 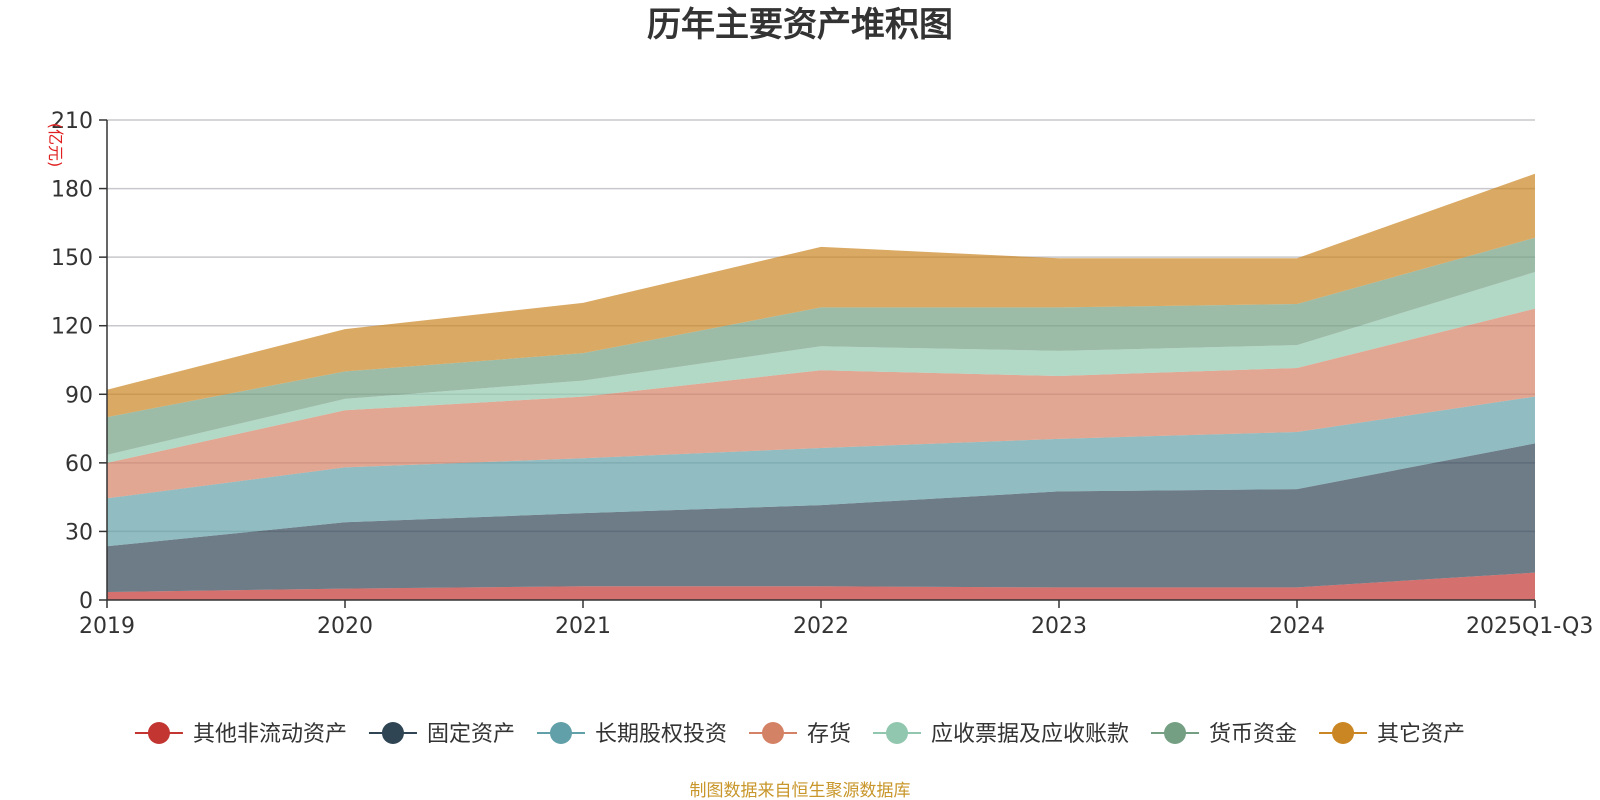 I want to click on y-tick-label: 0, so click(x=86, y=601).